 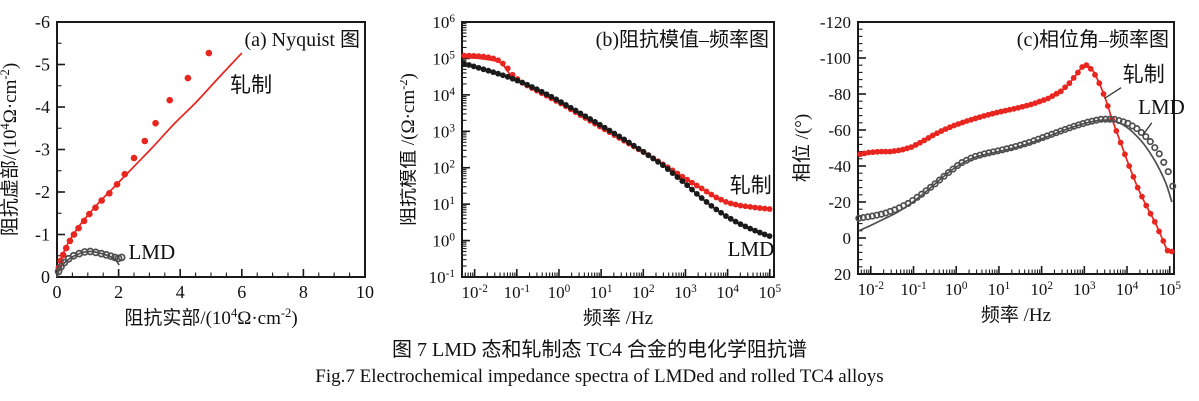 I want to click on x-tick-label: 8, so click(x=303, y=292).